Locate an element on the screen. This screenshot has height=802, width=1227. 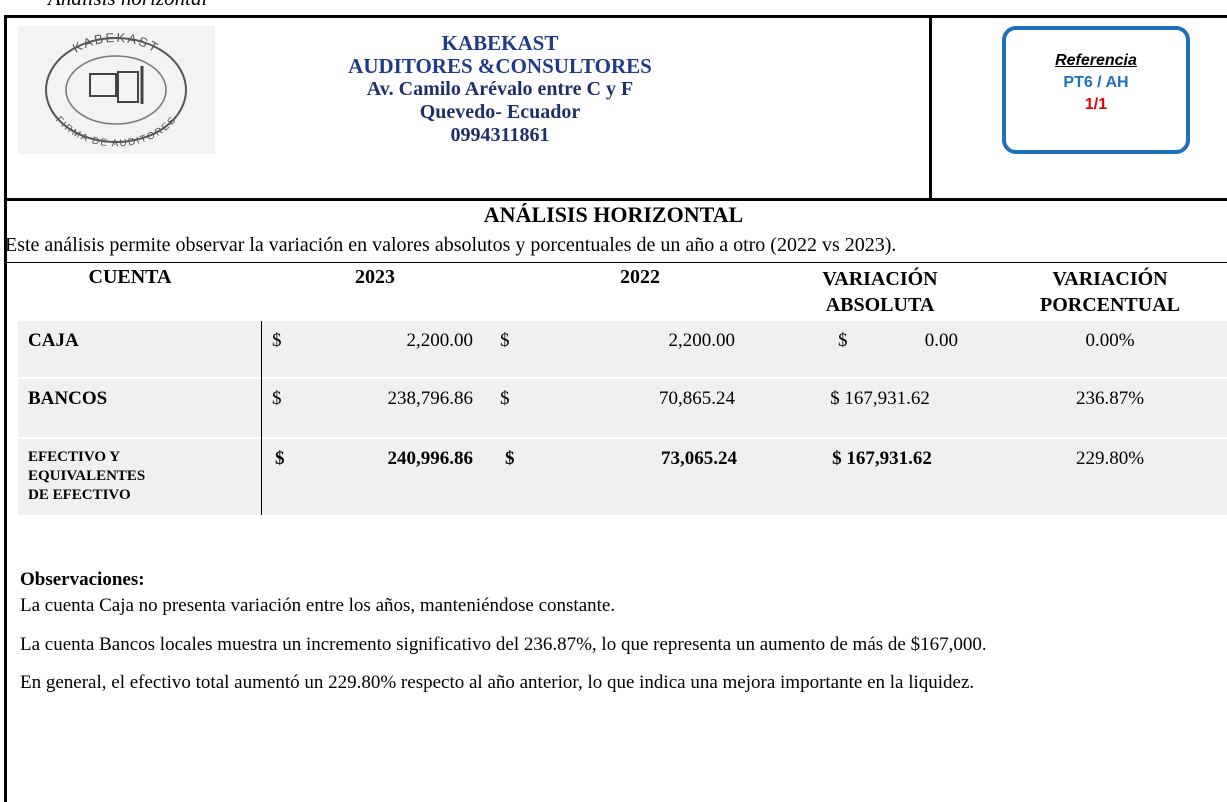
reference-page: 1/1 is located at coordinates (1096, 104).